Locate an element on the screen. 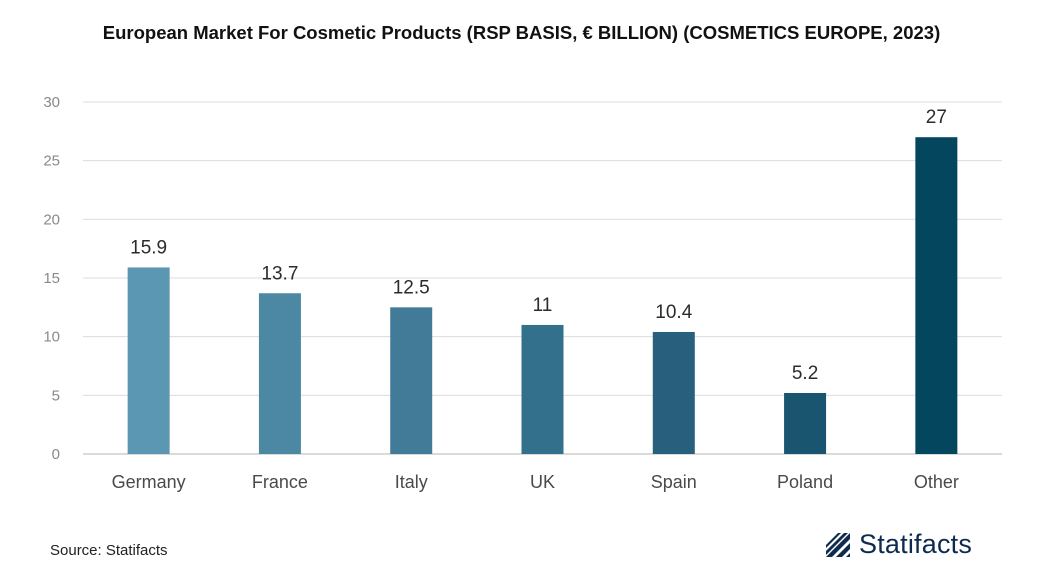 This screenshot has width=1043, height=587. data-label: 13.7 is located at coordinates (279, 273).